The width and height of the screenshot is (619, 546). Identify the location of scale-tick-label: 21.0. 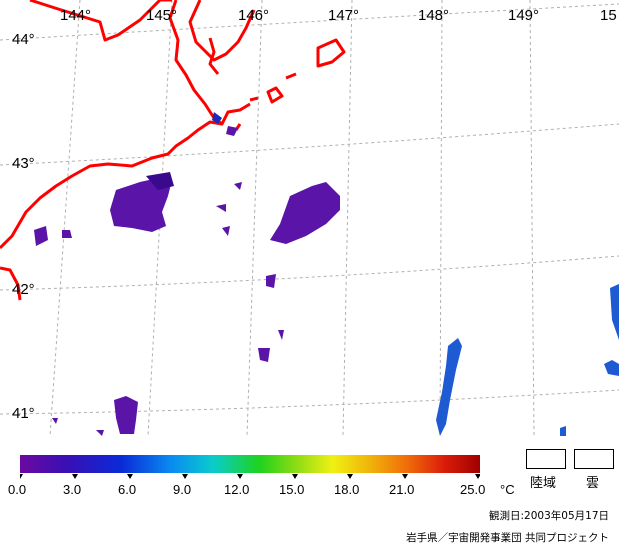
(402, 489).